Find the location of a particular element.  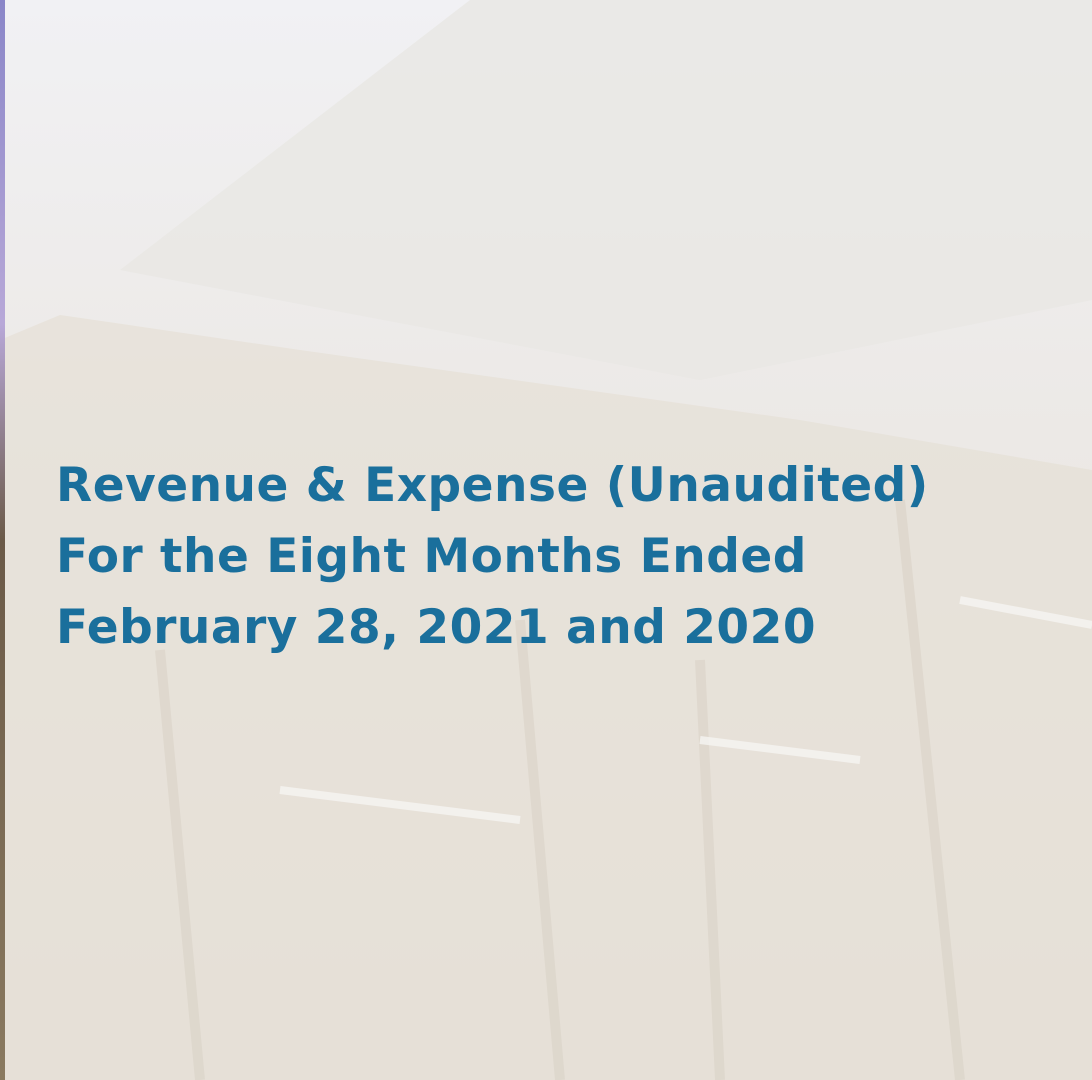

title-line: Revenue & Expense (Unaudited) is located at coordinates (492, 485).